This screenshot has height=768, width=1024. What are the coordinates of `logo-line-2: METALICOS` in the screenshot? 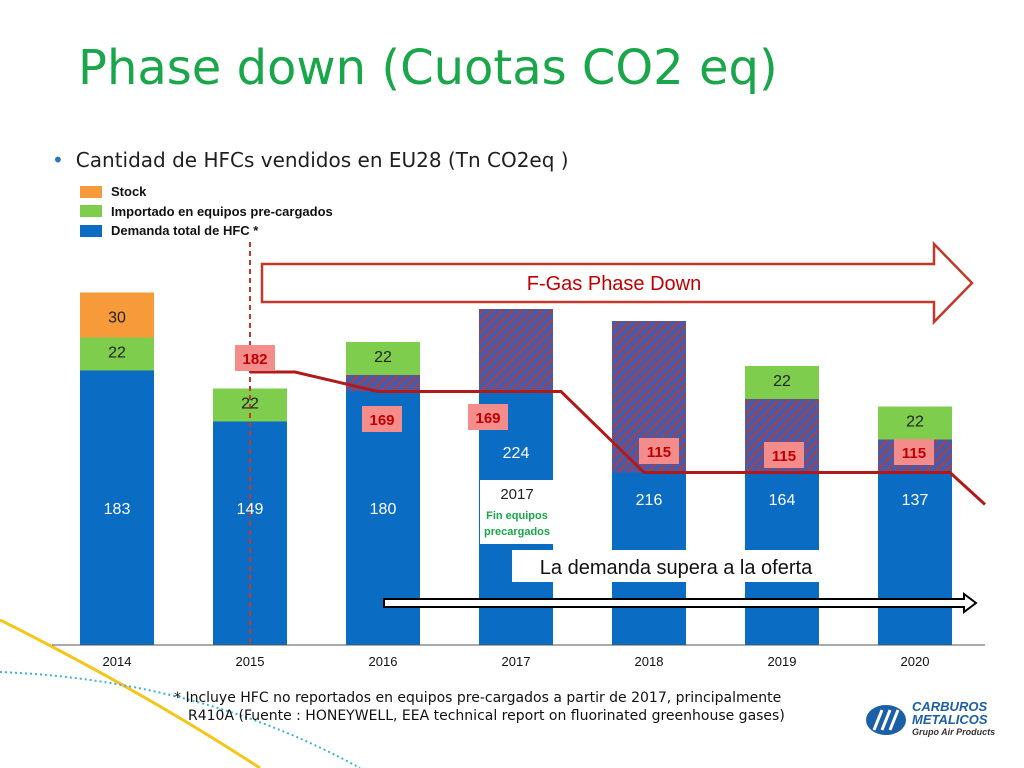 It's located at (950, 719).